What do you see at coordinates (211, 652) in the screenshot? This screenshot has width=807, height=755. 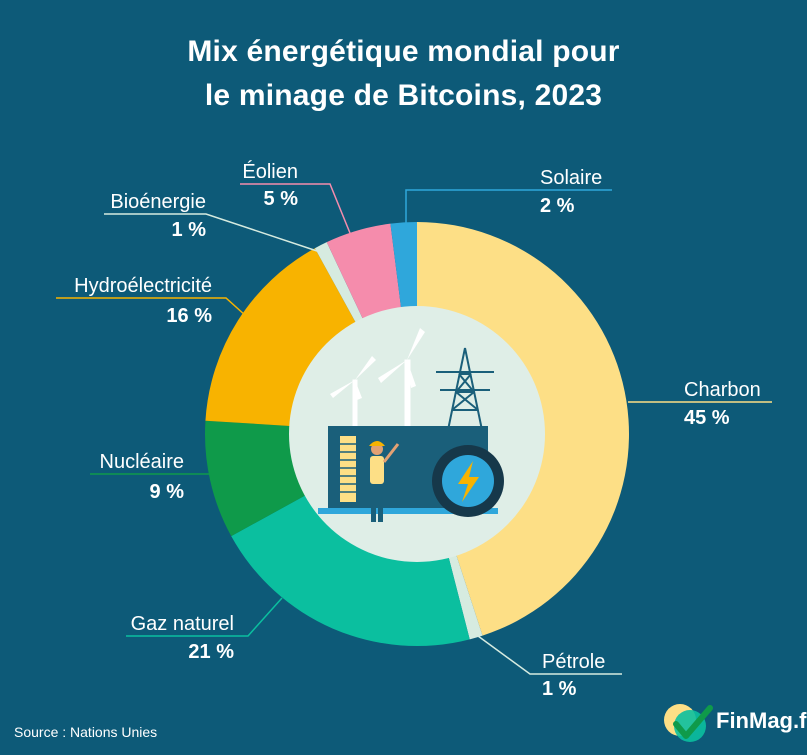 I see `label-gaz-value: 21 %` at bounding box center [211, 652].